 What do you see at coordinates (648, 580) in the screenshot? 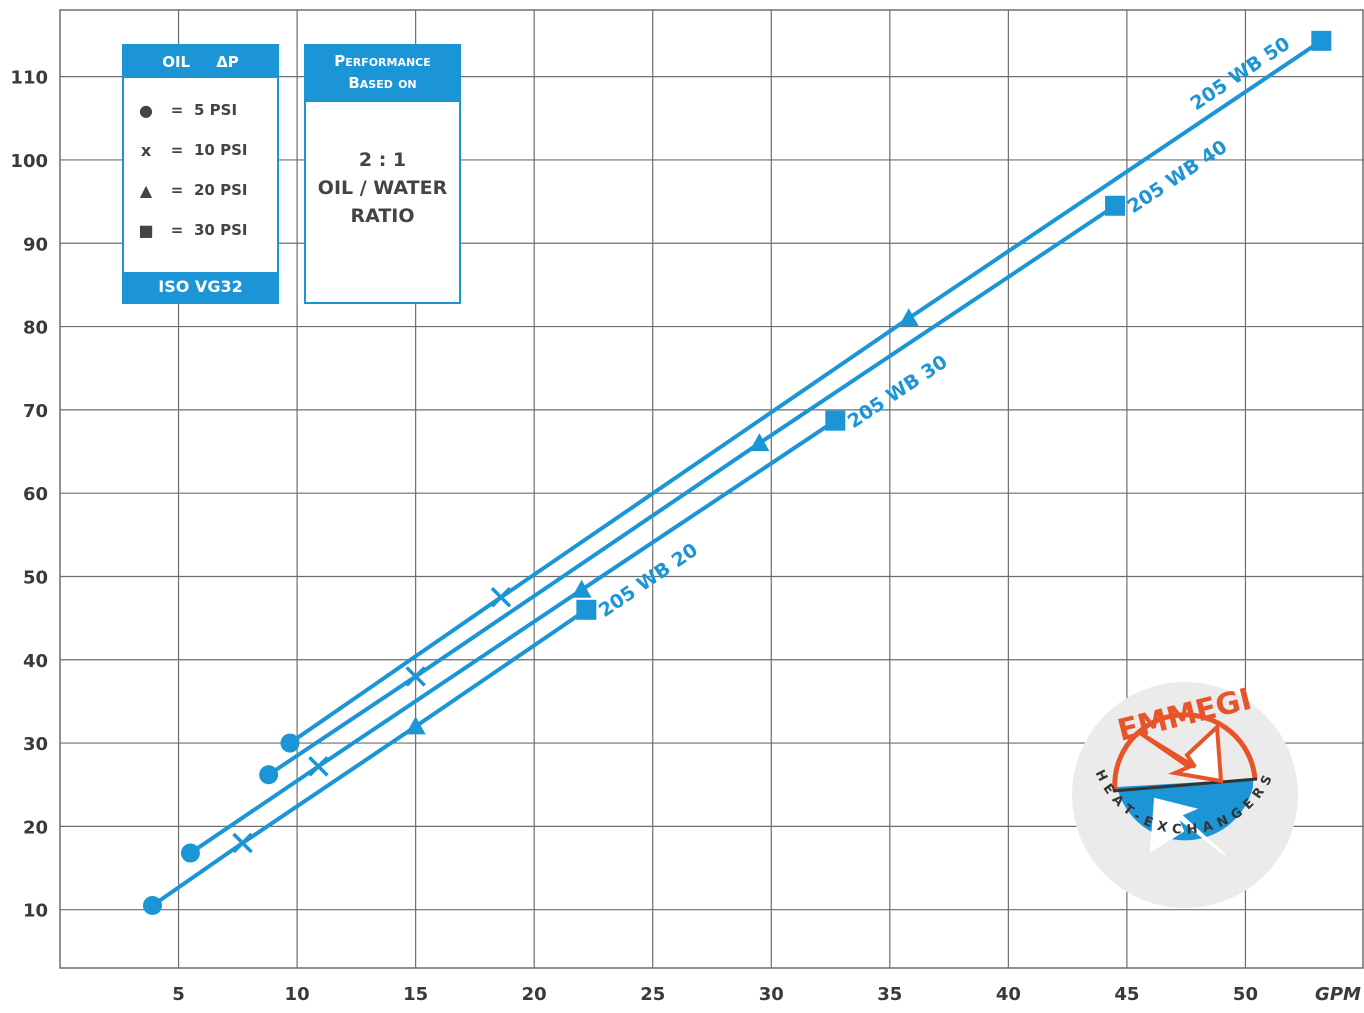
I see `series-label: 205 WB 20` at bounding box center [648, 580].